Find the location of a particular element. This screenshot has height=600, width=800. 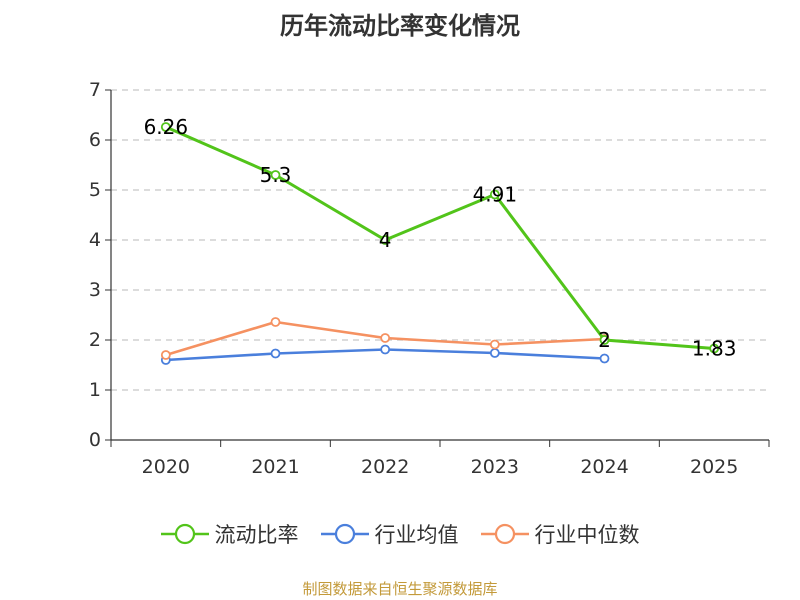

data-label: 4 is located at coordinates (385, 240).